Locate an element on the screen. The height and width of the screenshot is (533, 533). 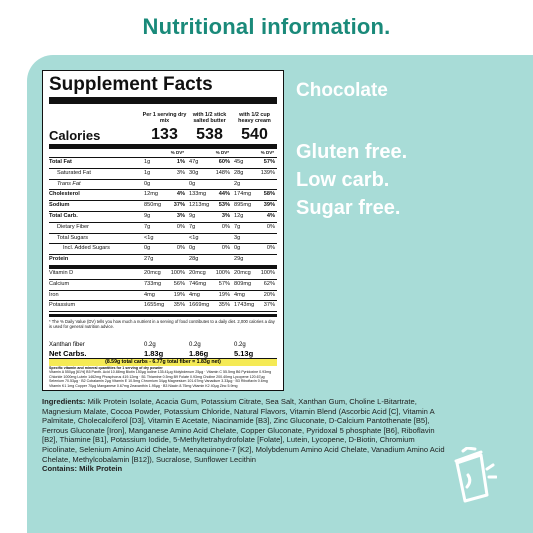
dv-heading: % DV* is located at coordinates (267, 152).